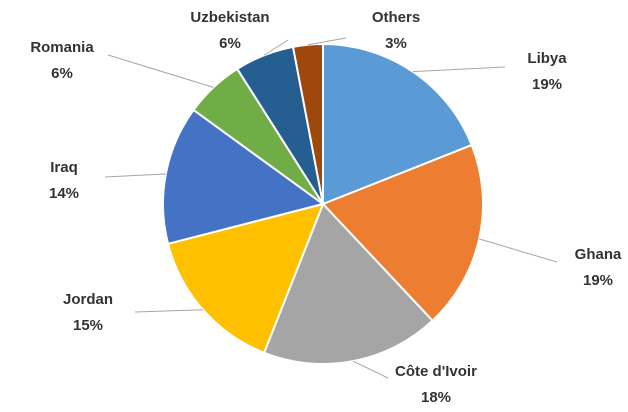  Describe the element at coordinates (396, 17) in the screenshot. I see `slice-label: Others` at that location.